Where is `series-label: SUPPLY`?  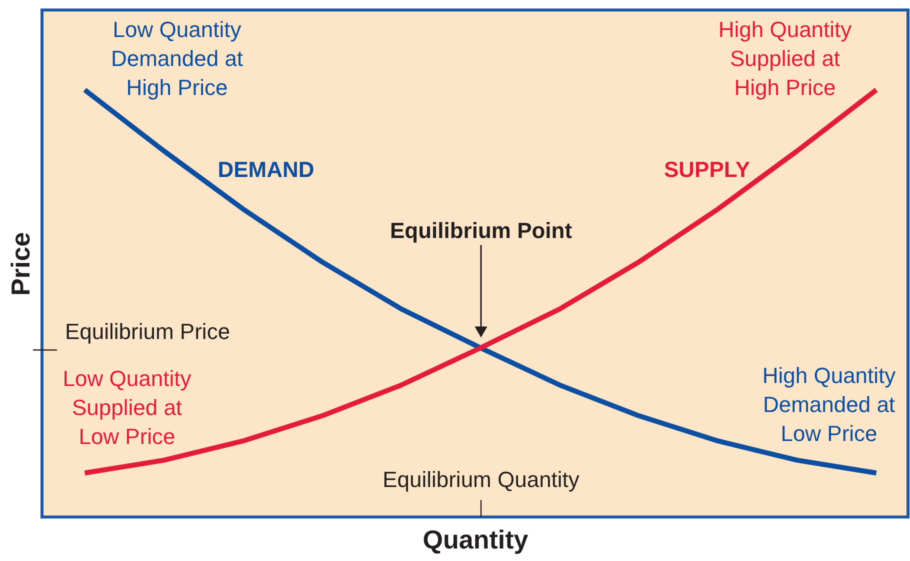
series-label: SUPPLY is located at coordinates (707, 169).